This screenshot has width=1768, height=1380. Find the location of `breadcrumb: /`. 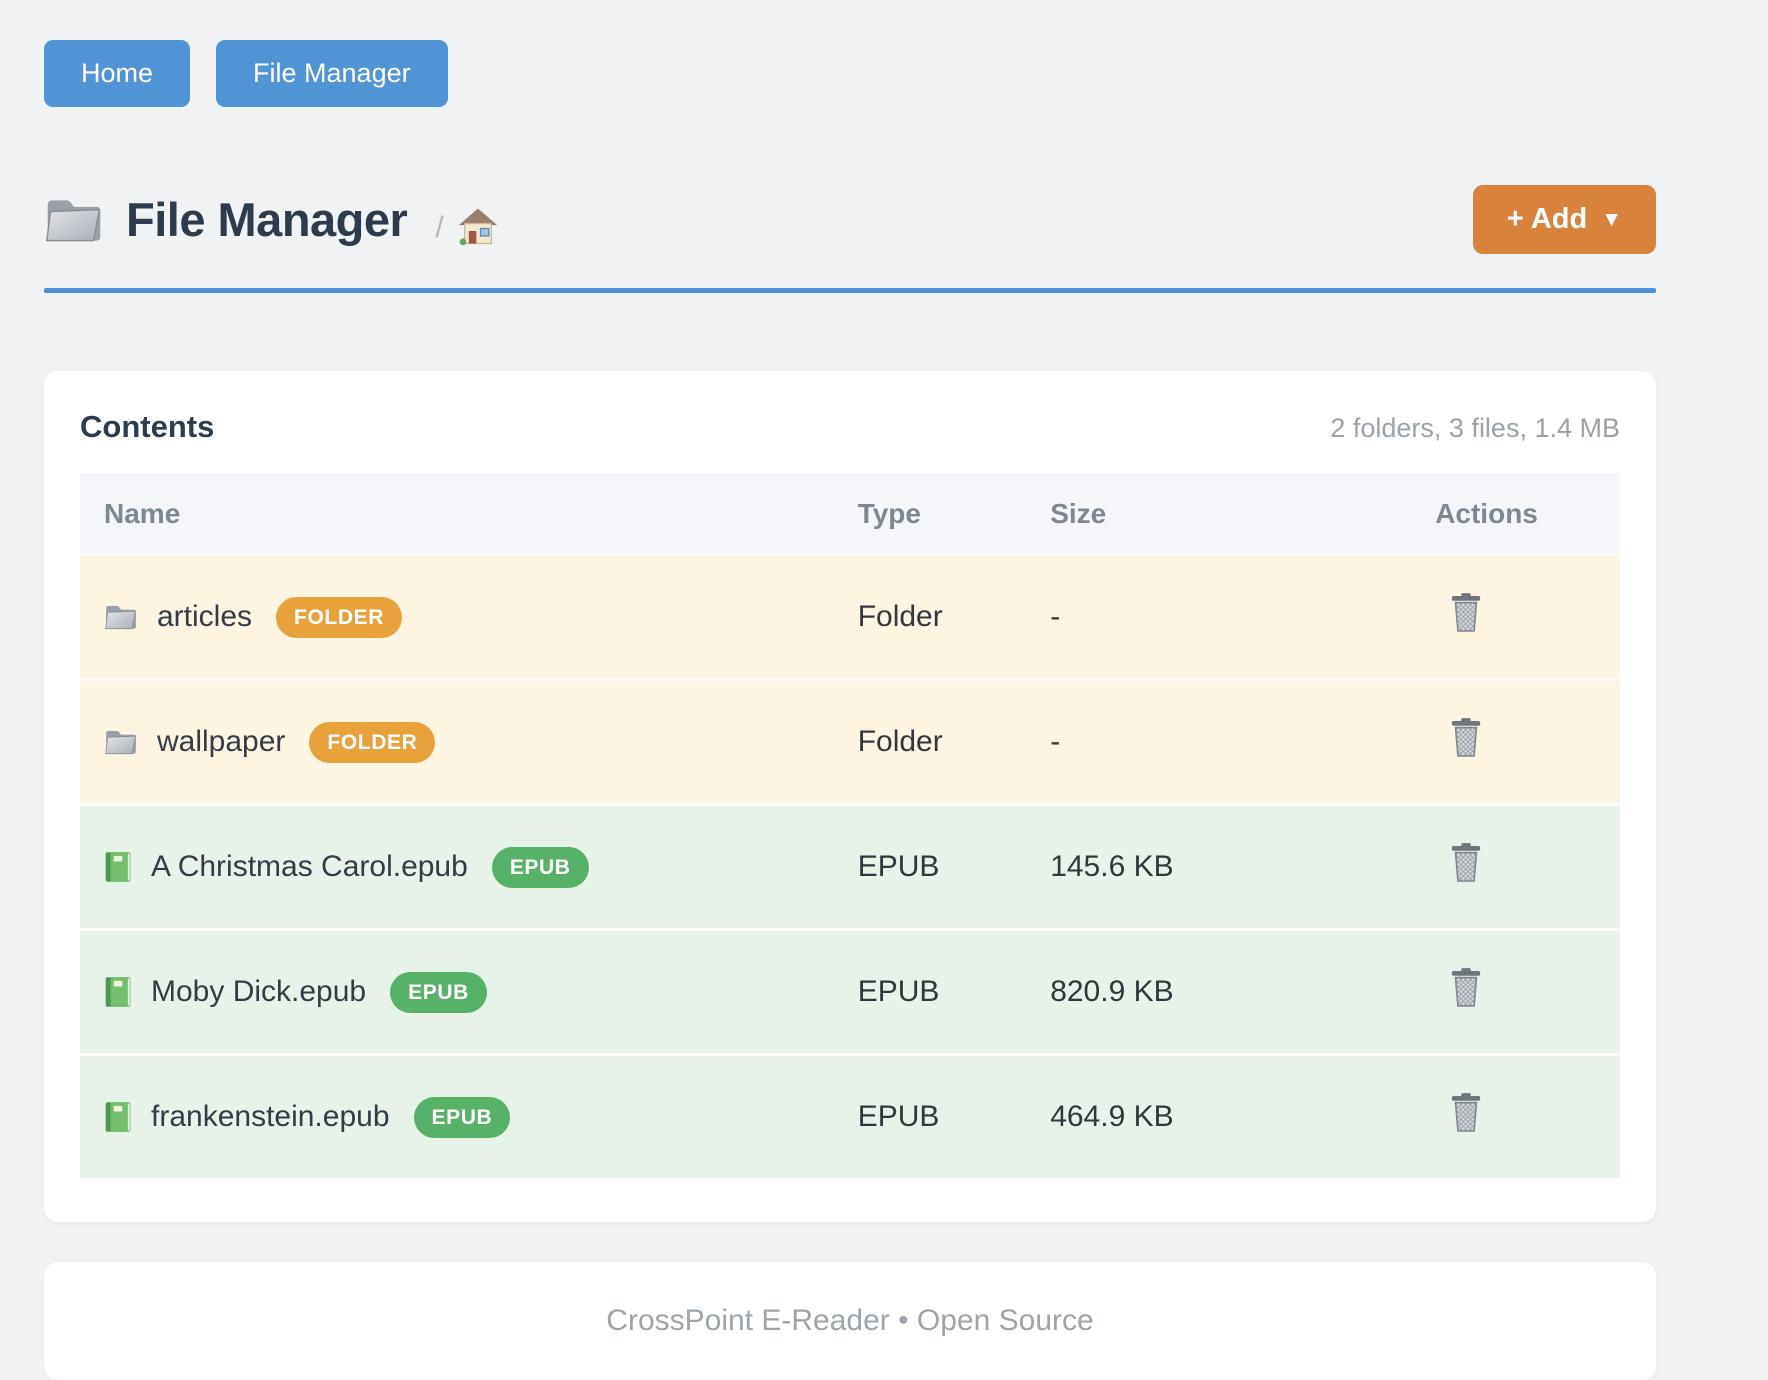

breadcrumb: / is located at coordinates (466, 228).